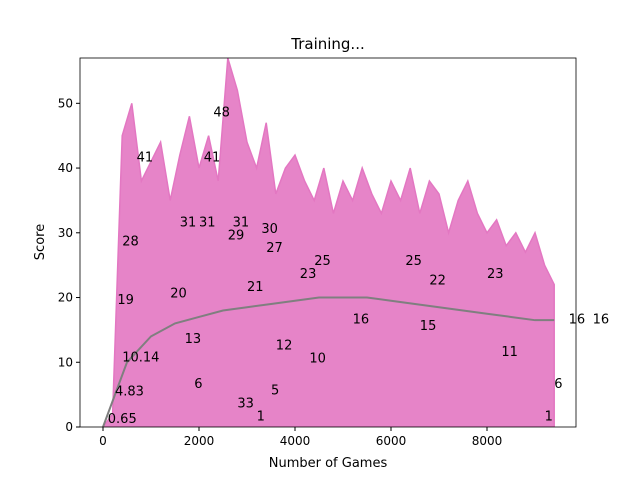  Describe the element at coordinates (275, 391) in the screenshot. I see `annotation: 5` at that location.